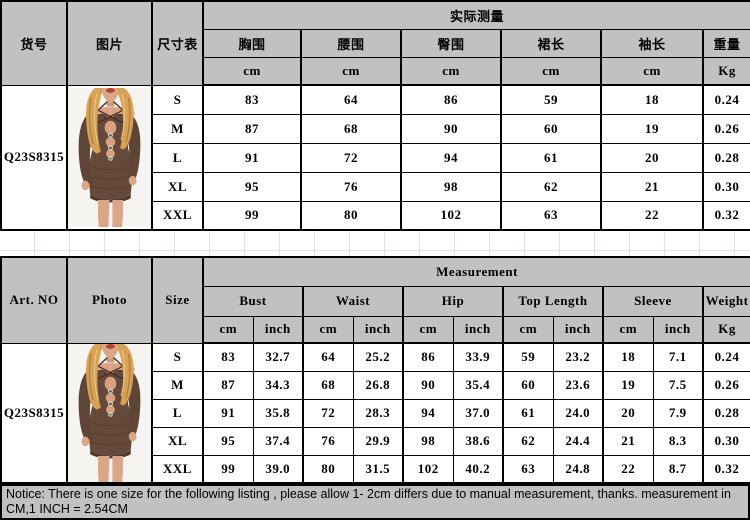  What do you see at coordinates (528, 413) in the screenshot?
I see `en-cell: 61` at bounding box center [528, 413].